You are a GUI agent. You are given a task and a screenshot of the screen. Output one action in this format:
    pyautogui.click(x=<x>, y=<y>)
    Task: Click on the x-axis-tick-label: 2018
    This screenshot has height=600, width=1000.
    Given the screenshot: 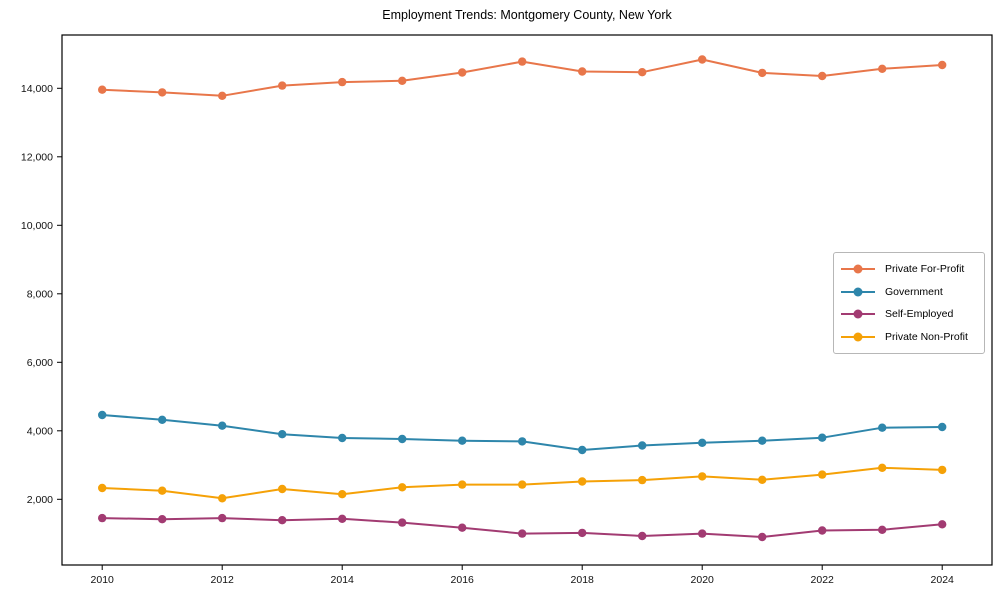 What is the action you would take?
    pyautogui.click(x=583, y=580)
    